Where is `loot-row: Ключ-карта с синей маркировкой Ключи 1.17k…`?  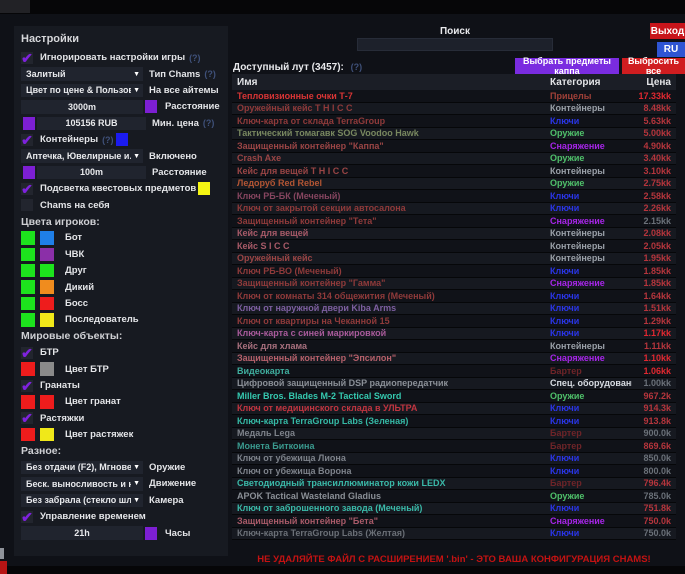 loot-row: Ключ-карта с синей маркировкой Ключи 1.17k… is located at coordinates (454, 333).